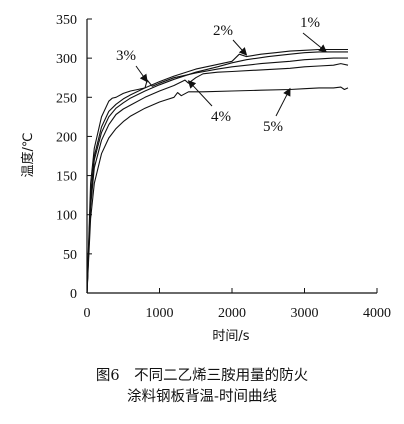  I want to click on y-tick-label: 0, so click(73, 294).